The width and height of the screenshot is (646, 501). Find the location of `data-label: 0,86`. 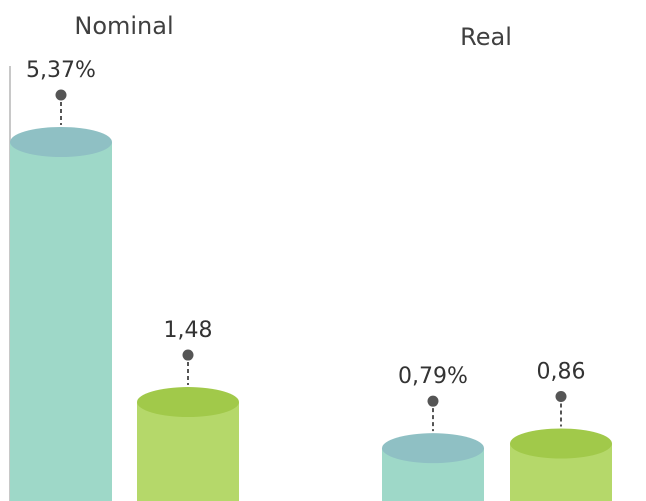

data-label: 0,86 is located at coordinates (561, 372).